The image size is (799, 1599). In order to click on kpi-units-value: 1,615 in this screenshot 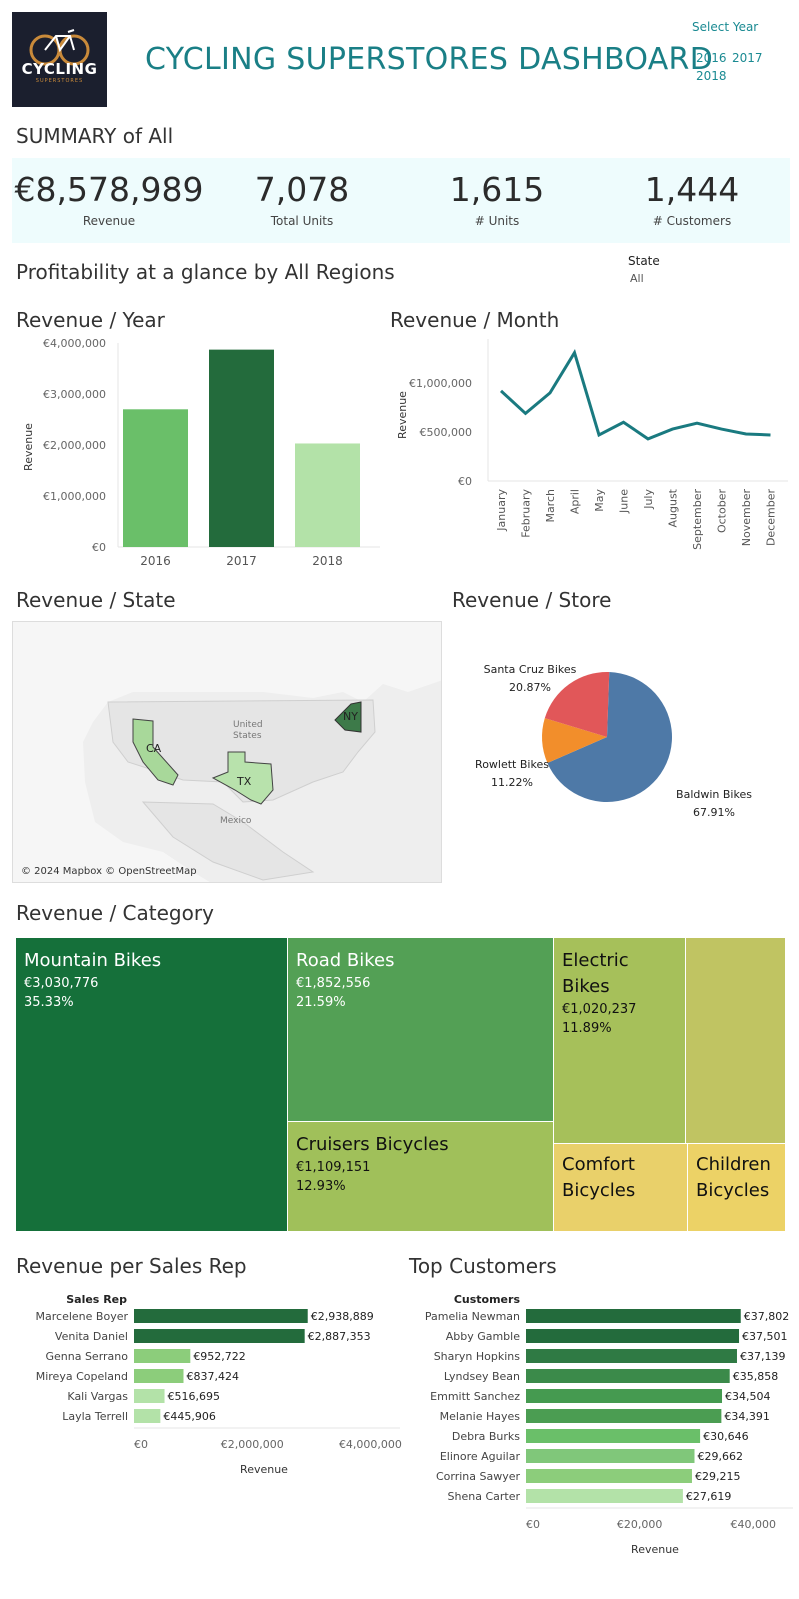, I will do `click(497, 189)`.